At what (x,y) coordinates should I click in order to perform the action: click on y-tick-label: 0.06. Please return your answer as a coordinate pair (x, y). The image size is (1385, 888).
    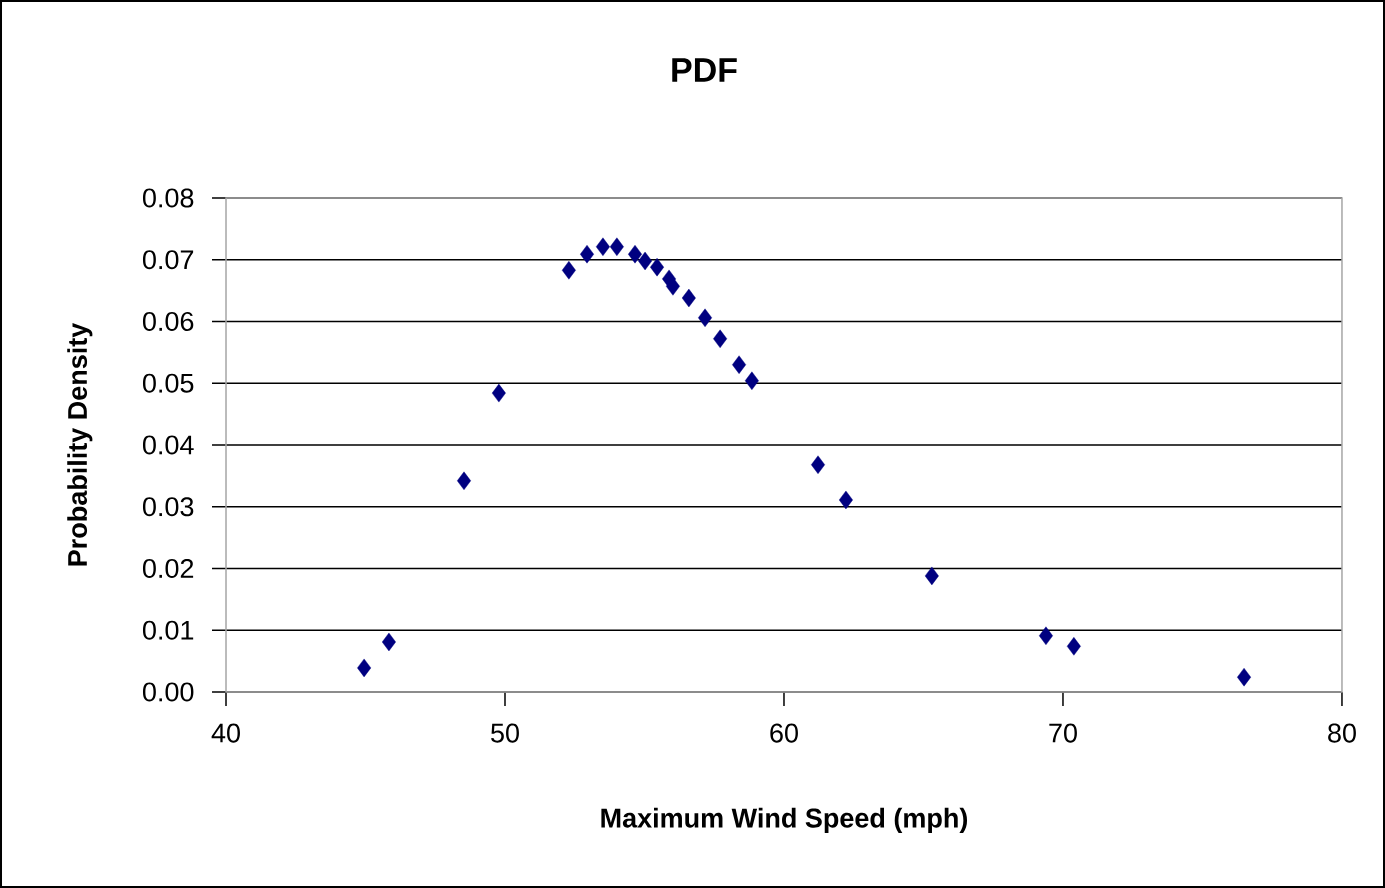
    Looking at the image, I should click on (168, 321).